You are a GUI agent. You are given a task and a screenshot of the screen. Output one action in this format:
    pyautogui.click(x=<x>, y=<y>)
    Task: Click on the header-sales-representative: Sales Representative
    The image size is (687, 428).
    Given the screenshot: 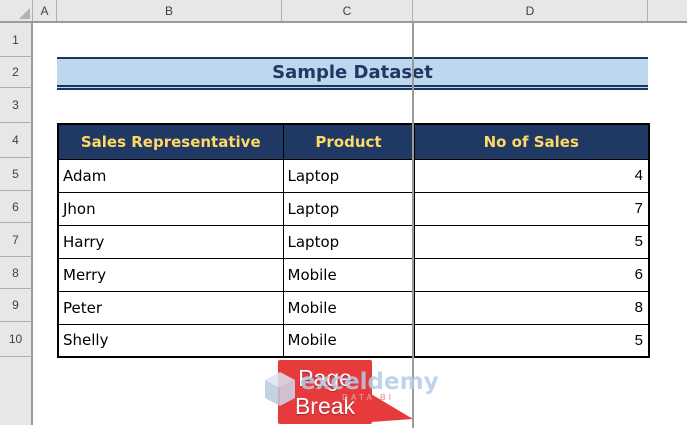 What is the action you would take?
    pyautogui.click(x=170, y=141)
    